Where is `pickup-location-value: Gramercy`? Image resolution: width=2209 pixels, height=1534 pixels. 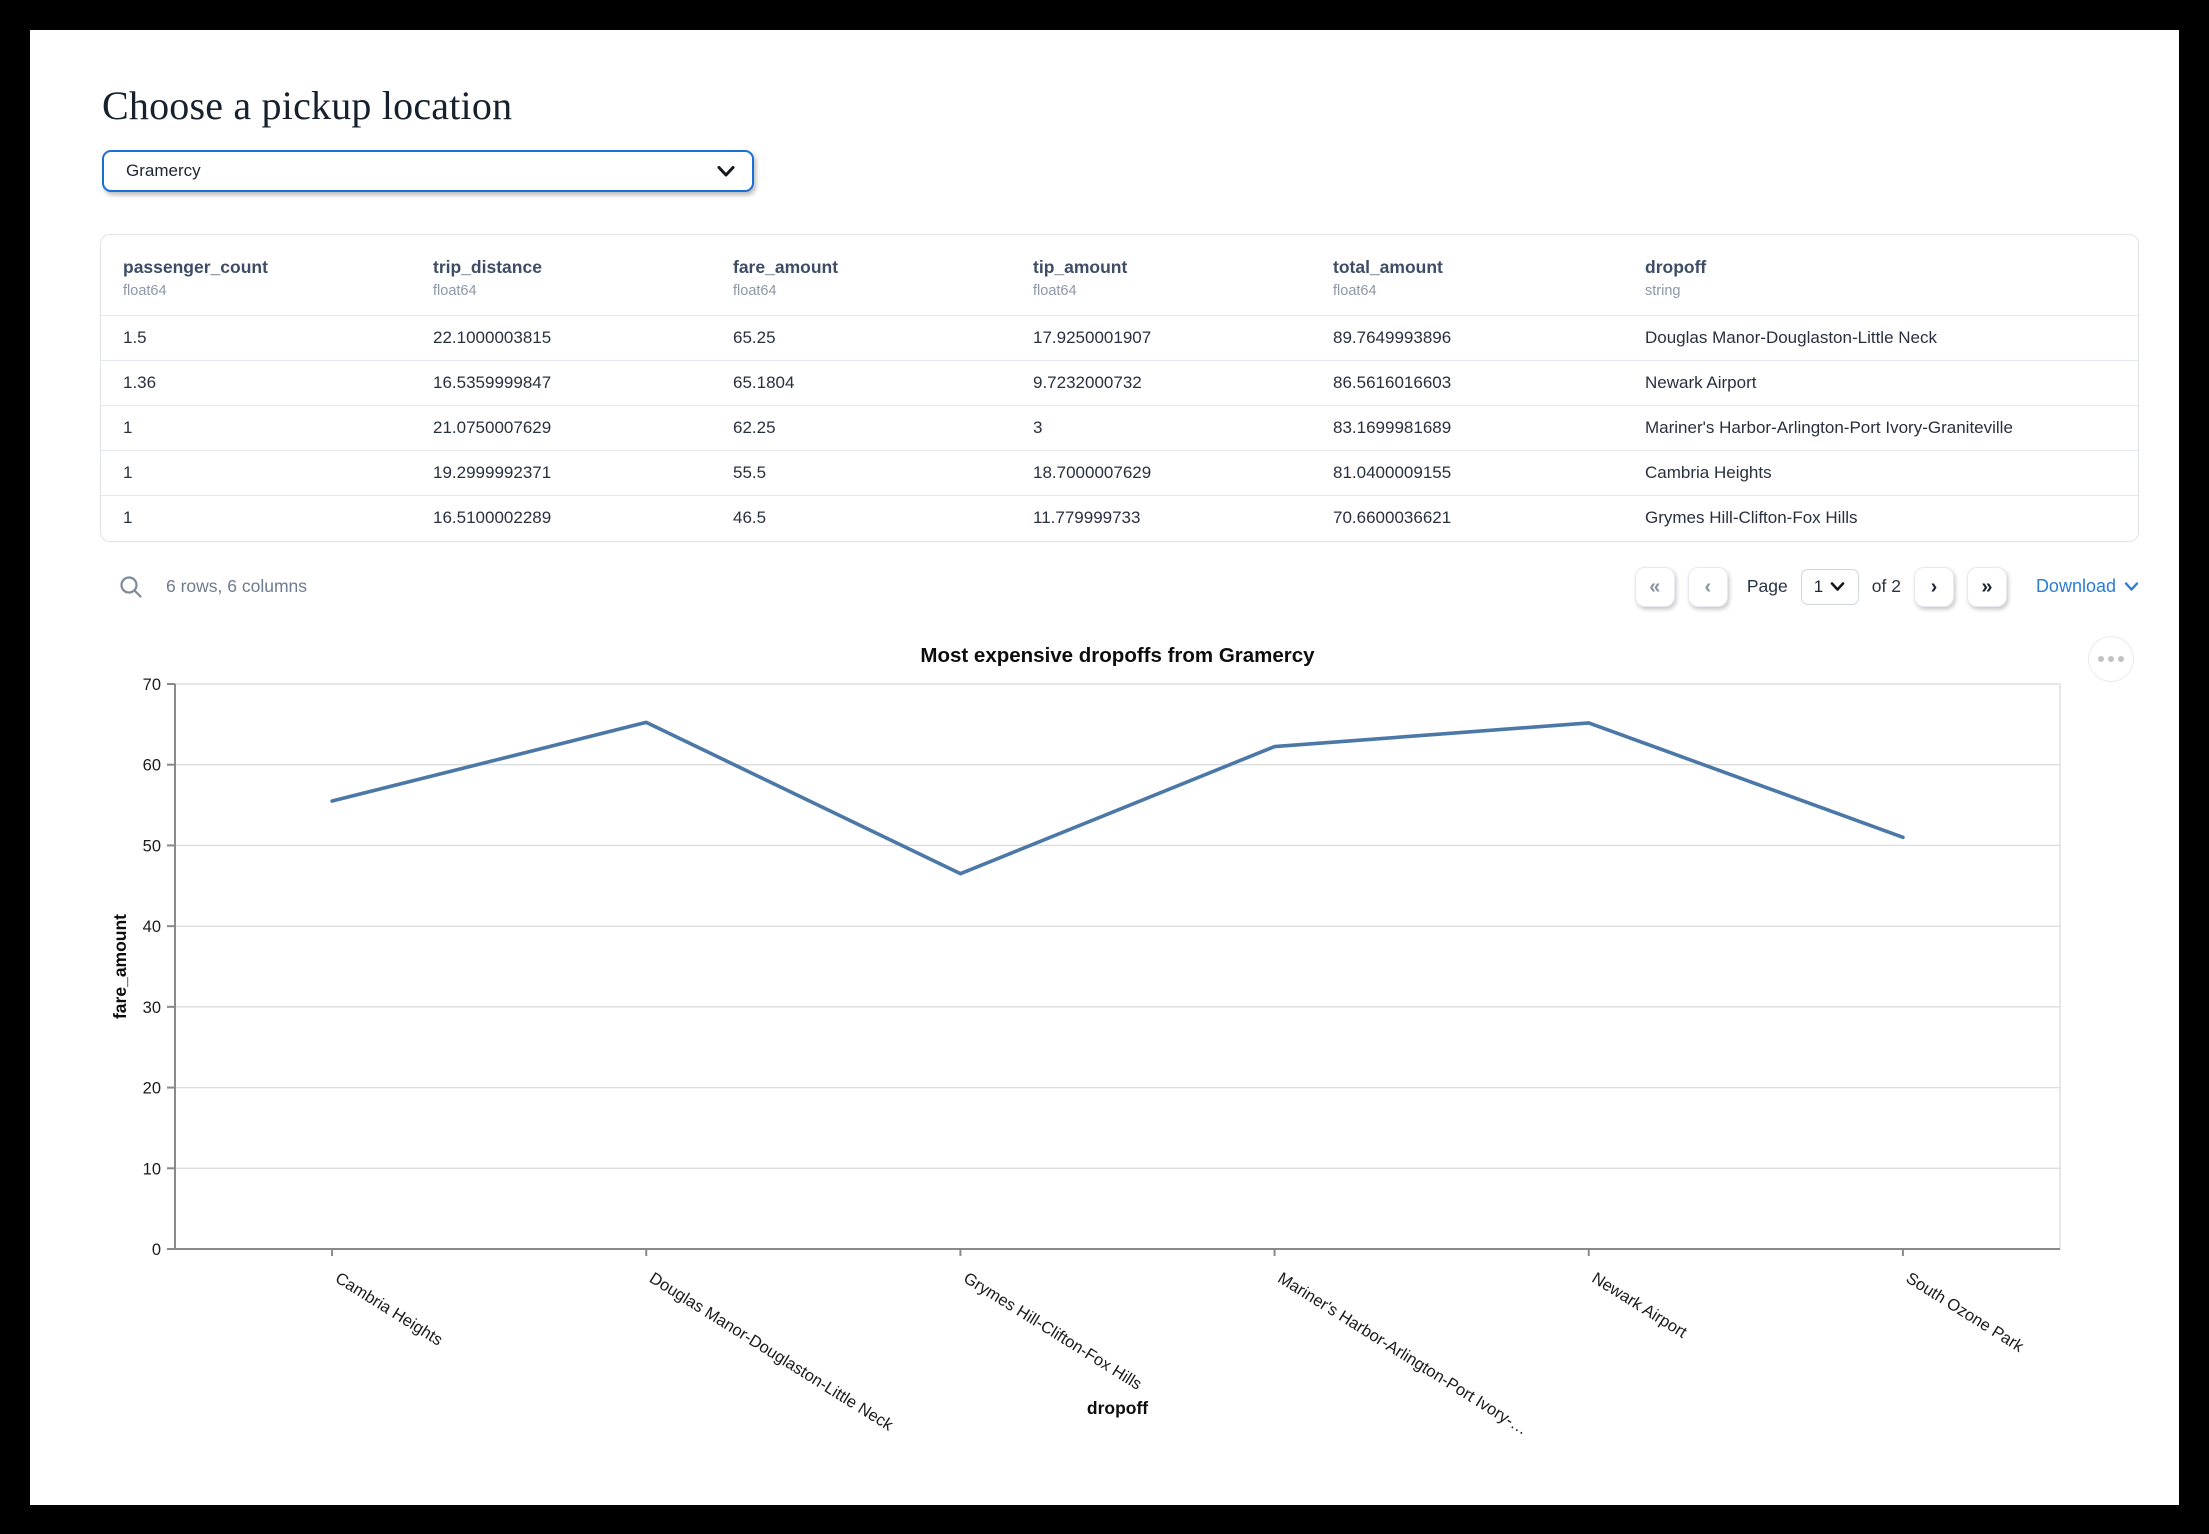 pickup-location-value: Gramercy is located at coordinates (163, 170).